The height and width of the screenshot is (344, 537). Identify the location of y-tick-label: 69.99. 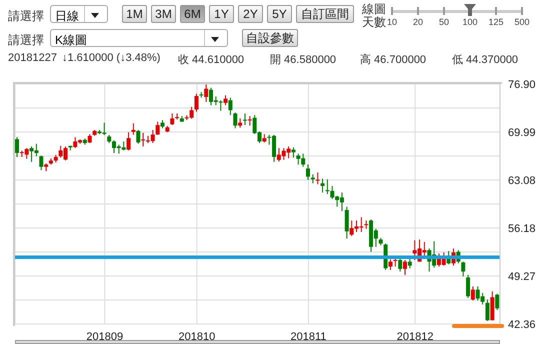
(522, 132).